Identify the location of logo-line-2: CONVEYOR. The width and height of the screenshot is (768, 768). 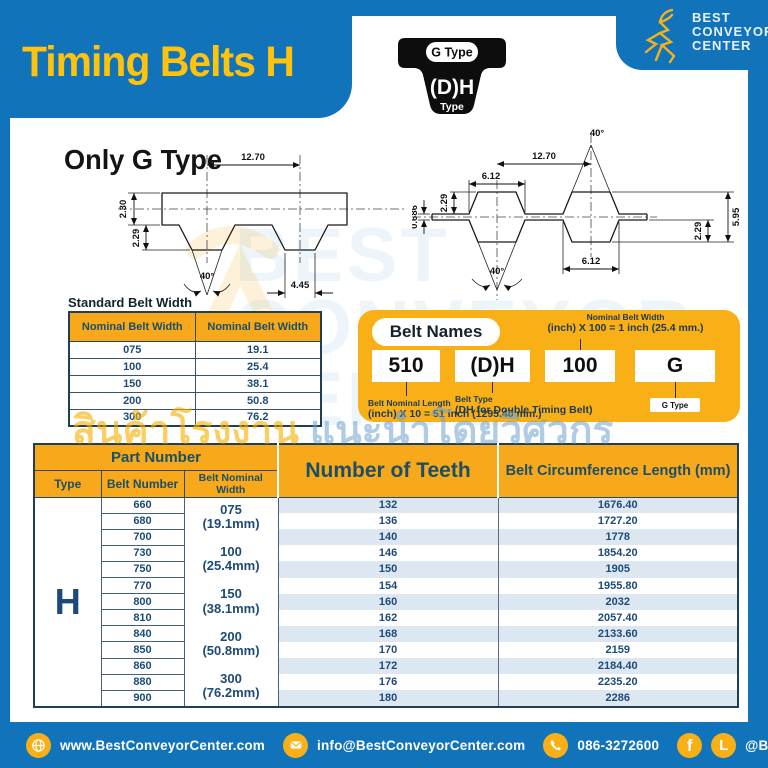
(730, 31).